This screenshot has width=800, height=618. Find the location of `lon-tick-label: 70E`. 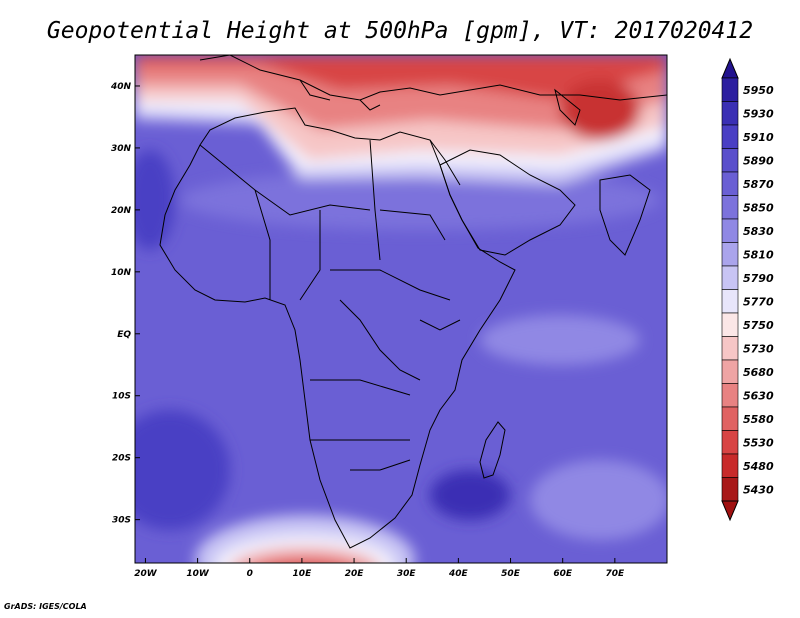

lon-tick-label: 70E is located at coordinates (615, 574).